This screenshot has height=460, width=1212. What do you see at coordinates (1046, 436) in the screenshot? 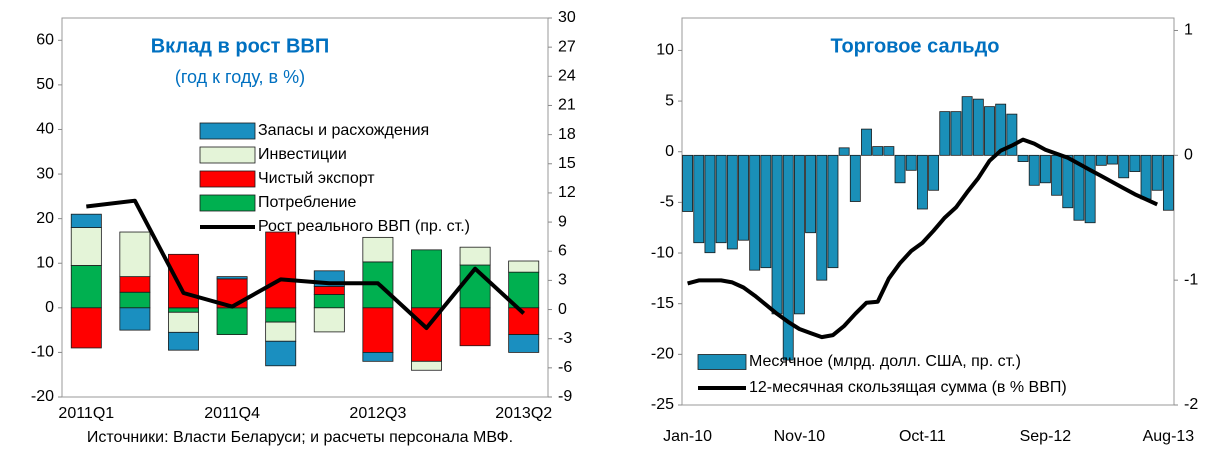
I see `x-tick-label: Sep-12` at bounding box center [1046, 436].